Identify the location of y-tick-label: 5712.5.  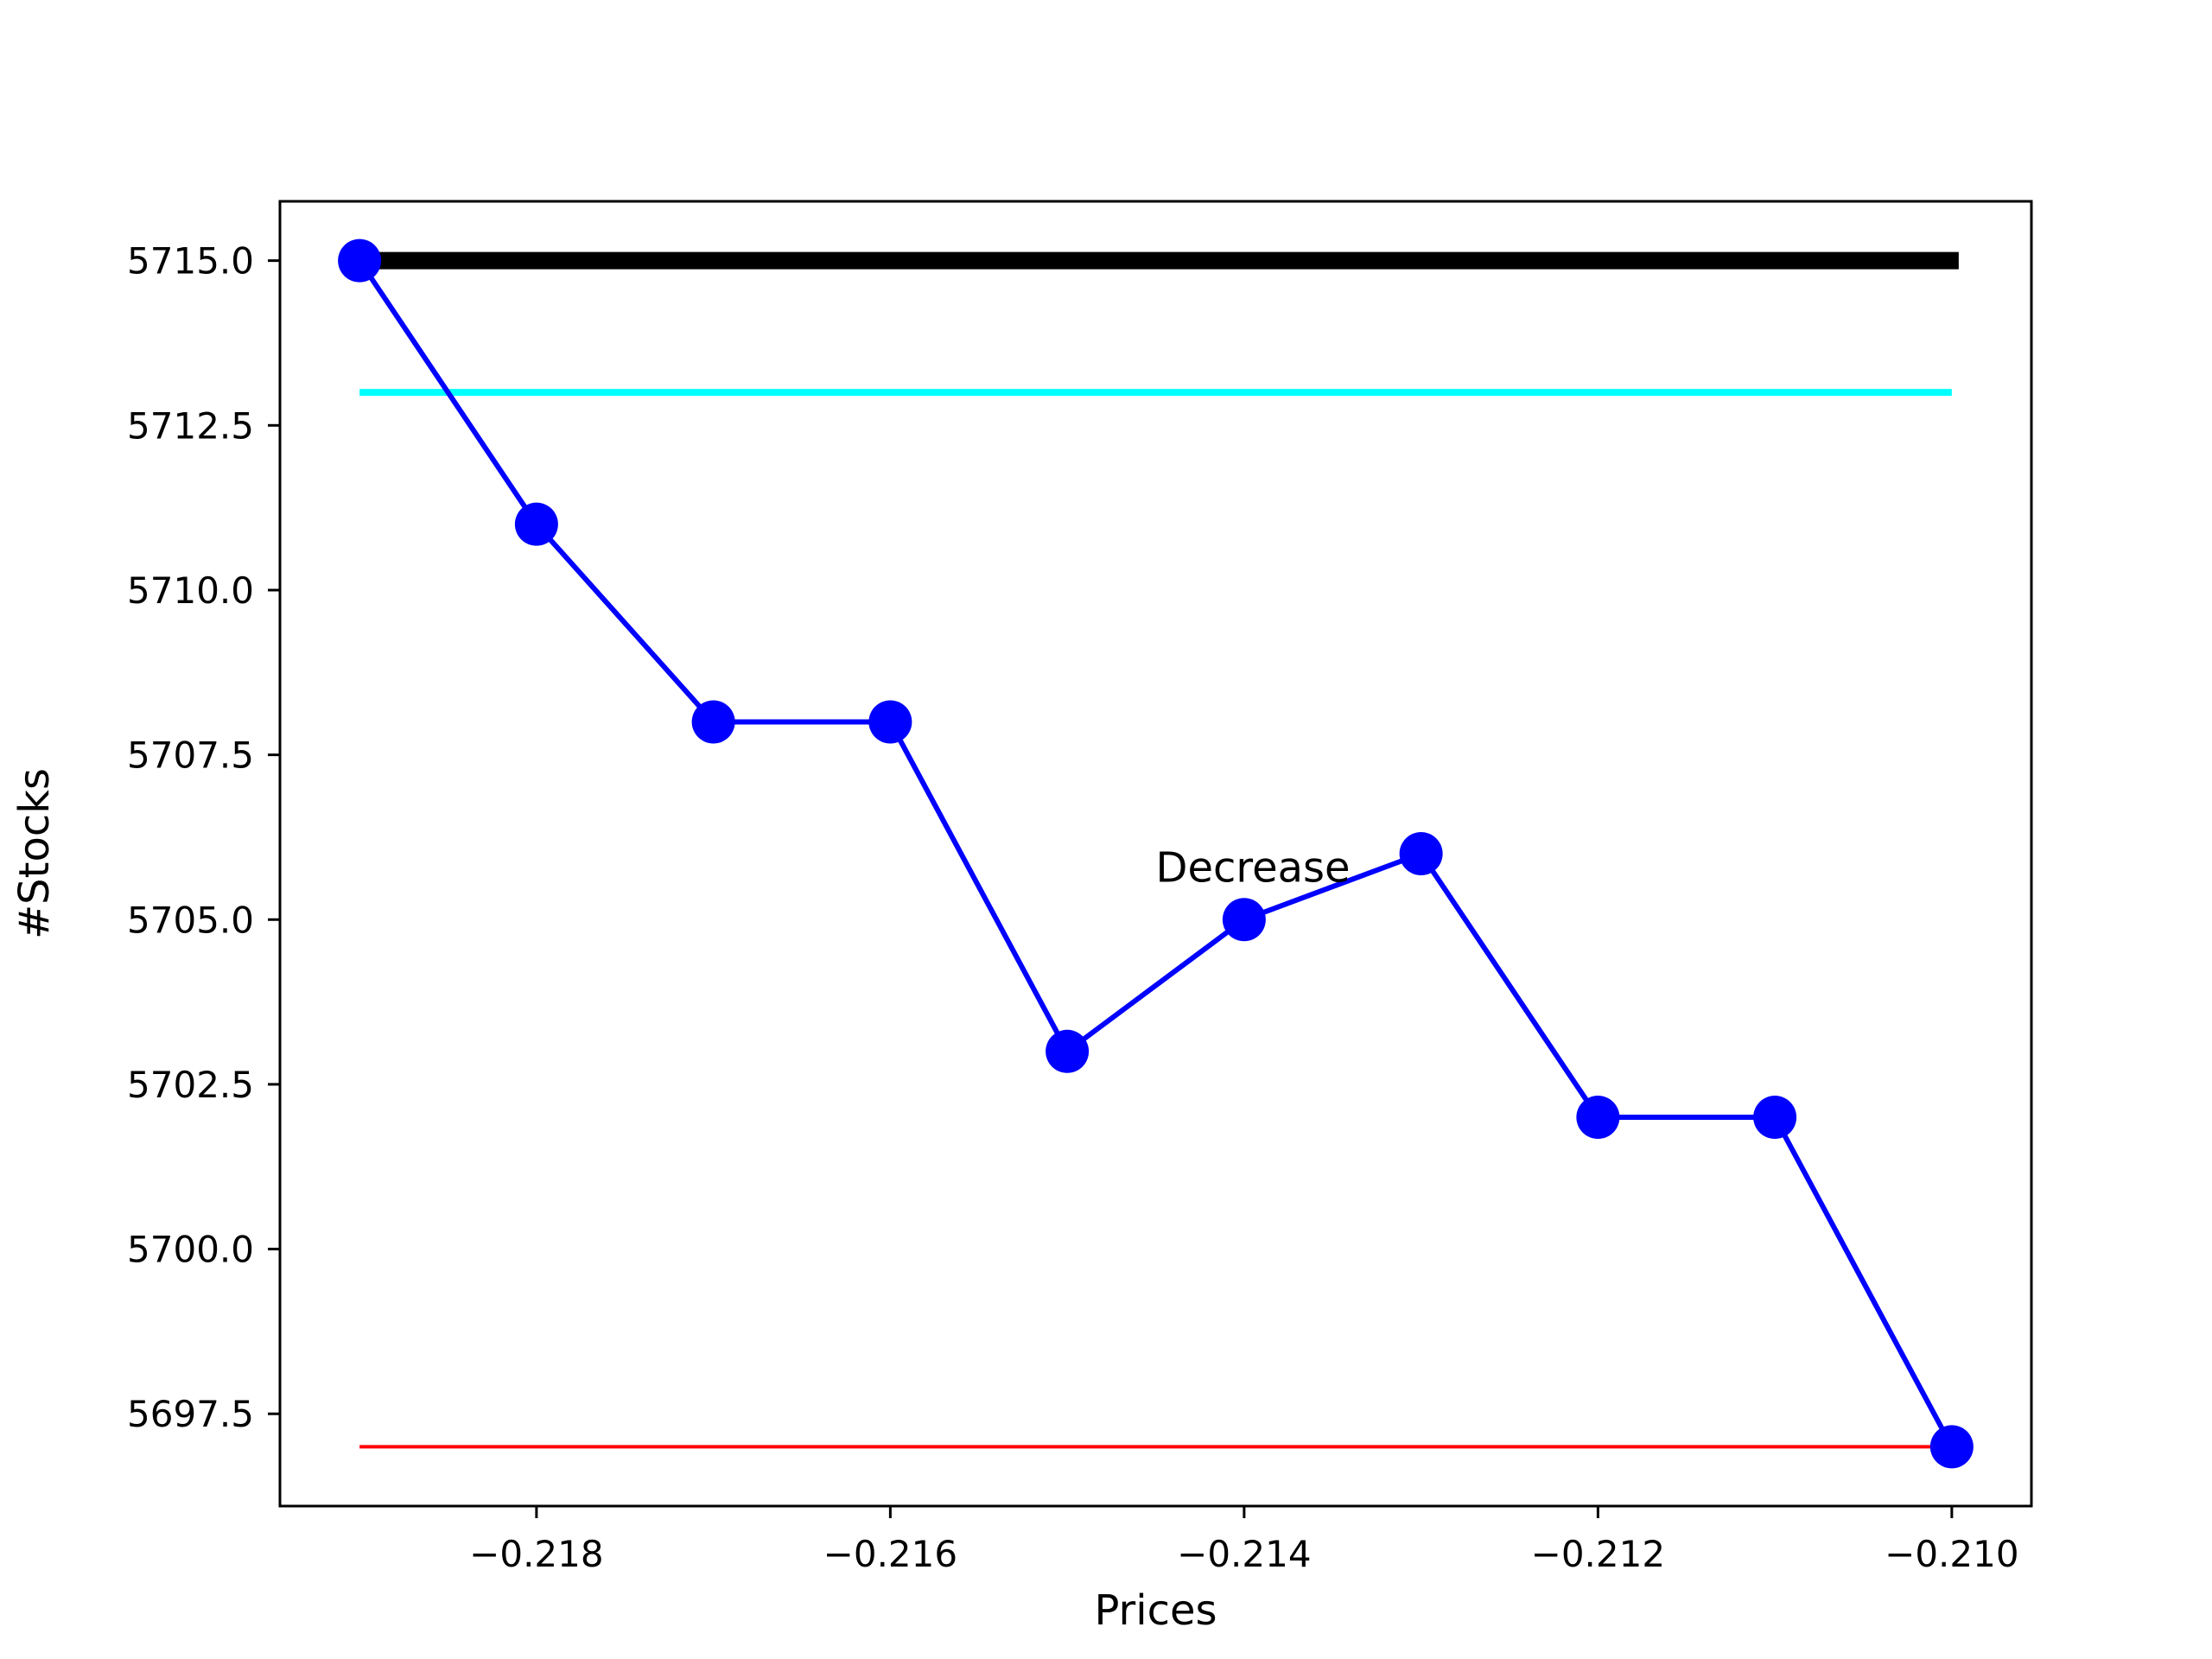
(190, 425).